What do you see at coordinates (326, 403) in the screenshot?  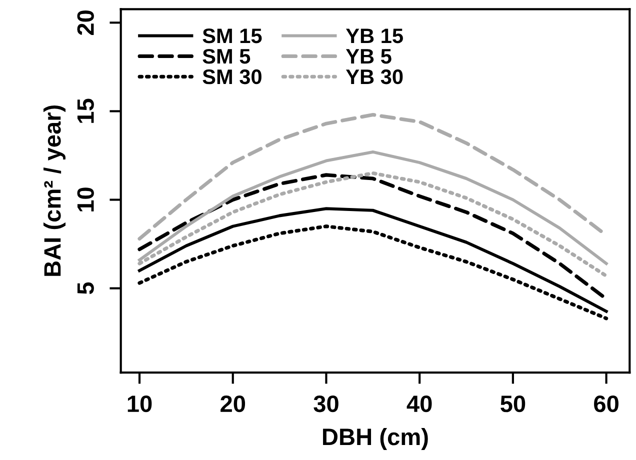 I see `x-tick-label: 30` at bounding box center [326, 403].